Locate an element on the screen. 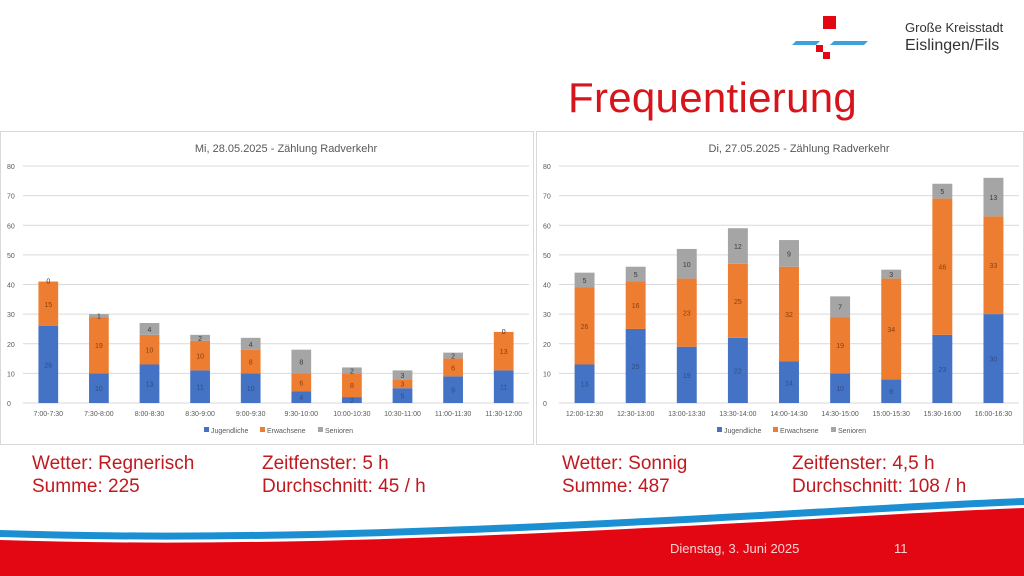 Image resolution: width=1024 pixels, height=576 pixels. legend-swatch-jugendliche is located at coordinates (206, 429).